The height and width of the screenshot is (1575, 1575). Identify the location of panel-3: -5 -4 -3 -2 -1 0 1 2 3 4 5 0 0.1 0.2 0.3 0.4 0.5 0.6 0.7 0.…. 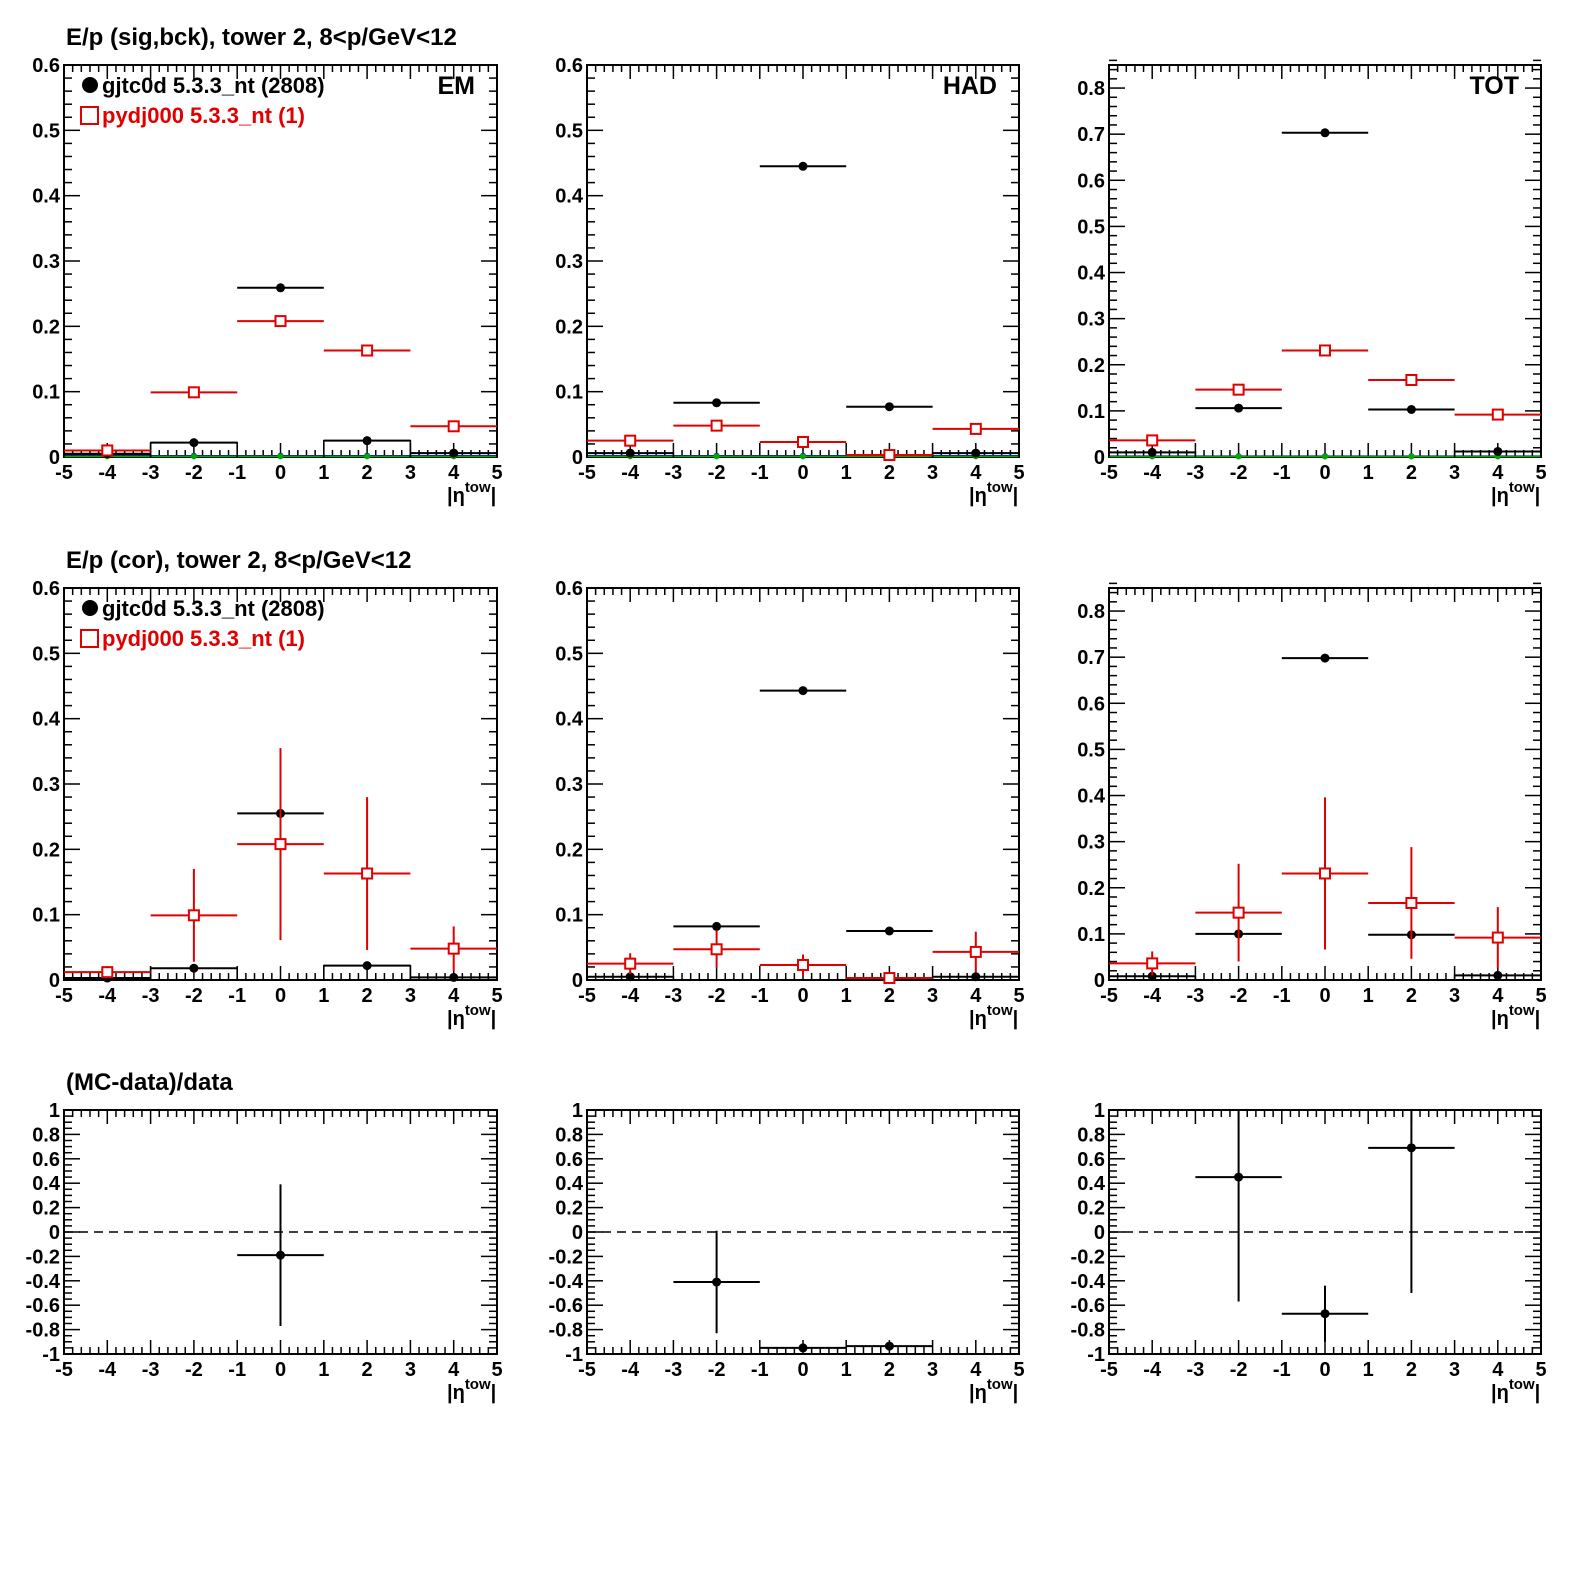
(1312, 283).